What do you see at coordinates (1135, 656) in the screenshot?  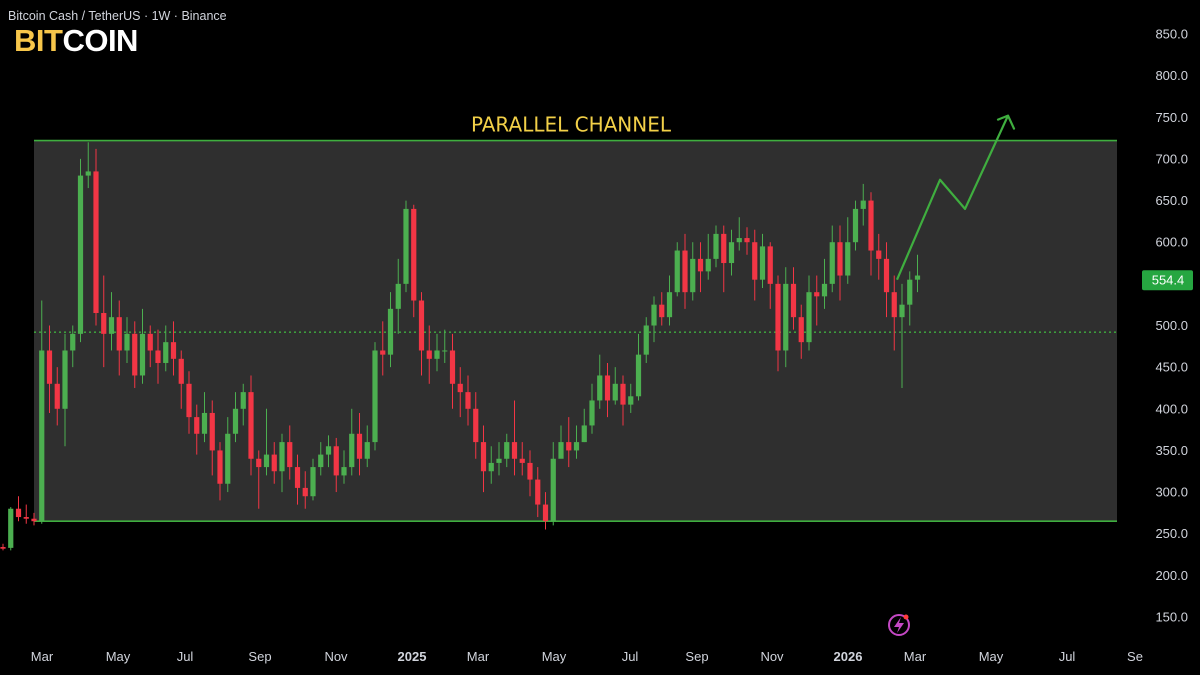 I see `x-tick-label: Se` at bounding box center [1135, 656].